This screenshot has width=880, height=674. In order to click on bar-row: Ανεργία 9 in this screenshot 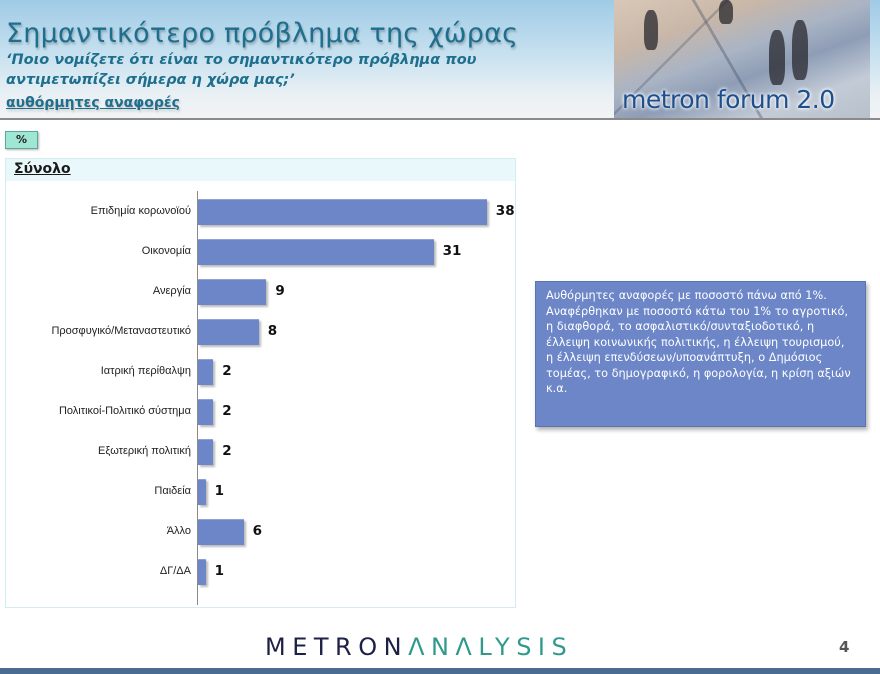, I will do `click(261, 292)`.